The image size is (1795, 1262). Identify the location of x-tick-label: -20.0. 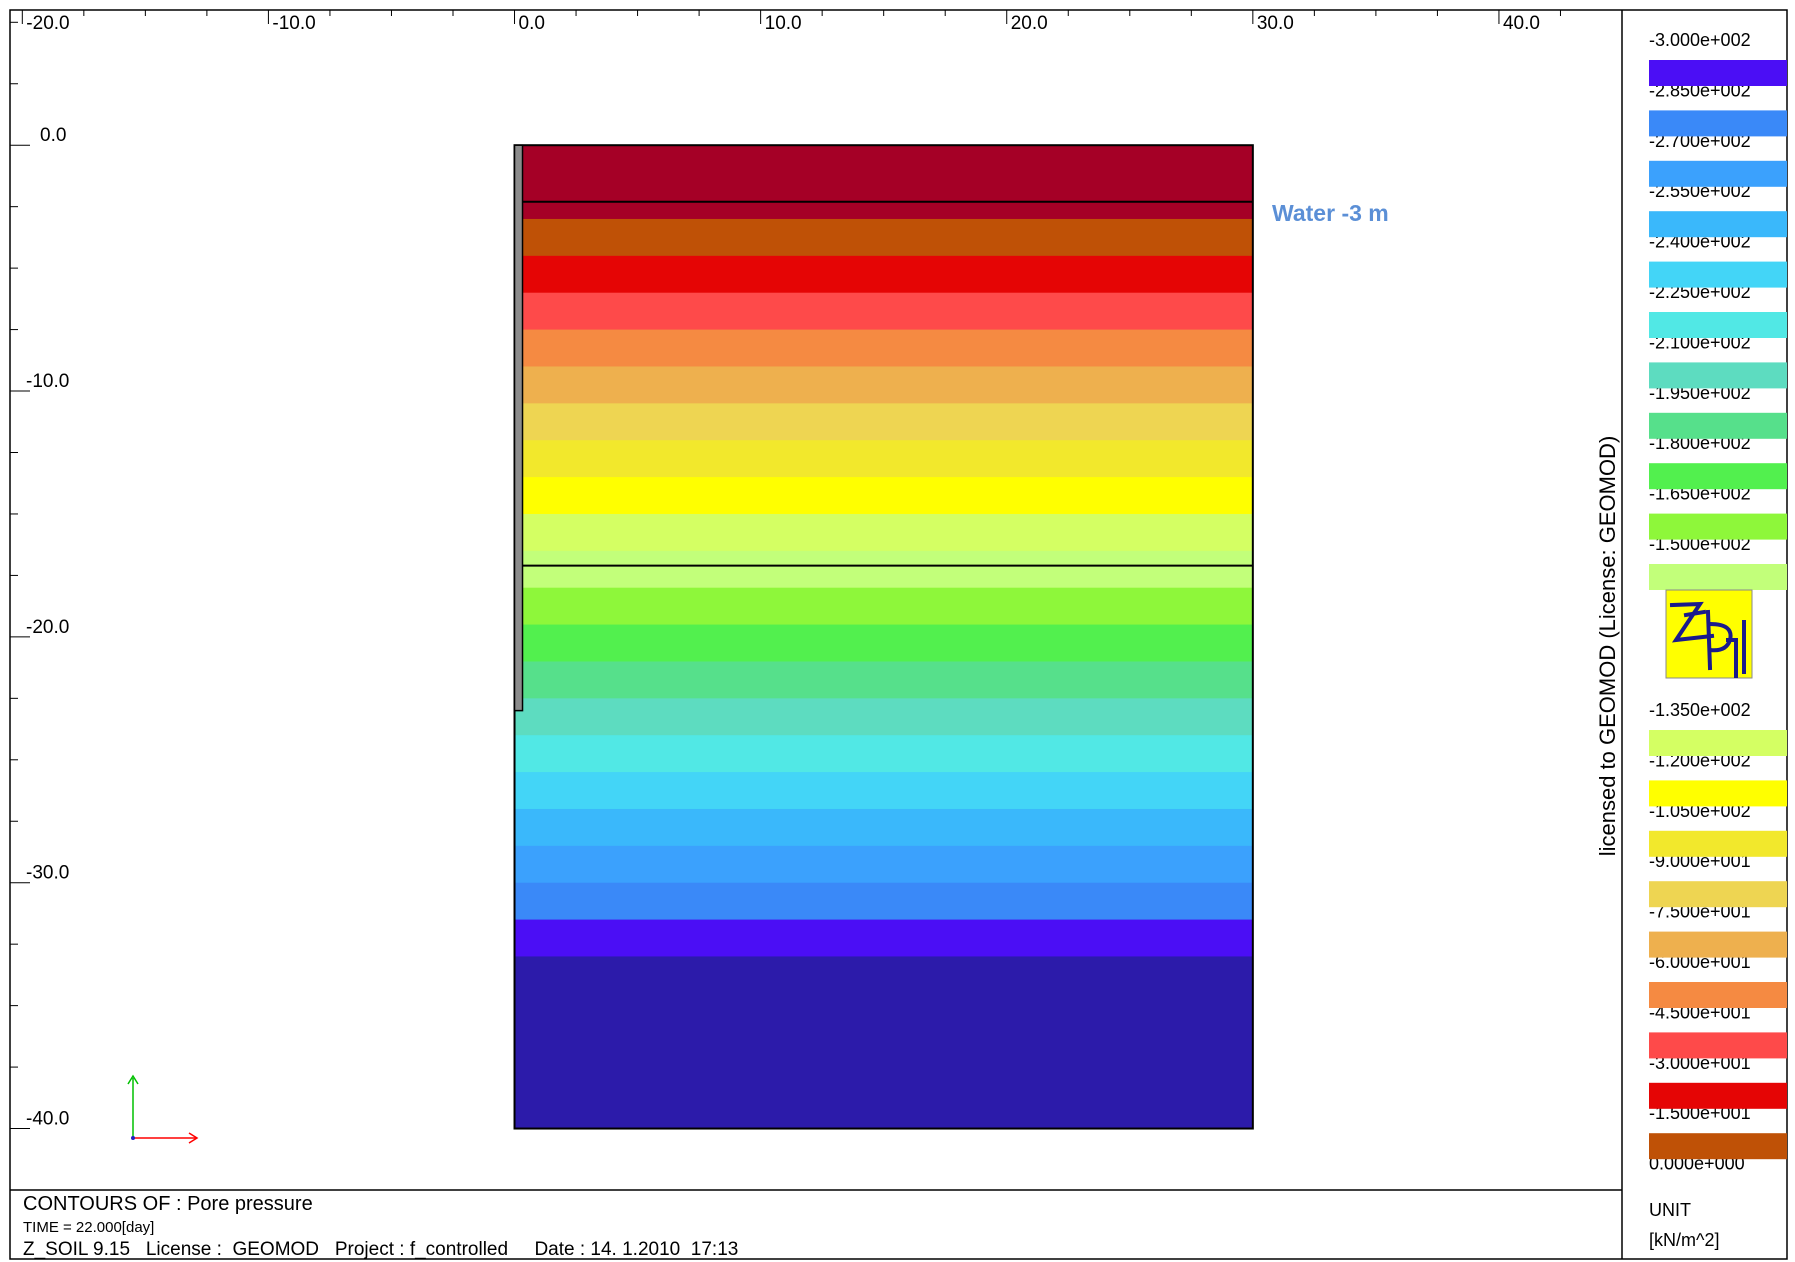
(47, 23).